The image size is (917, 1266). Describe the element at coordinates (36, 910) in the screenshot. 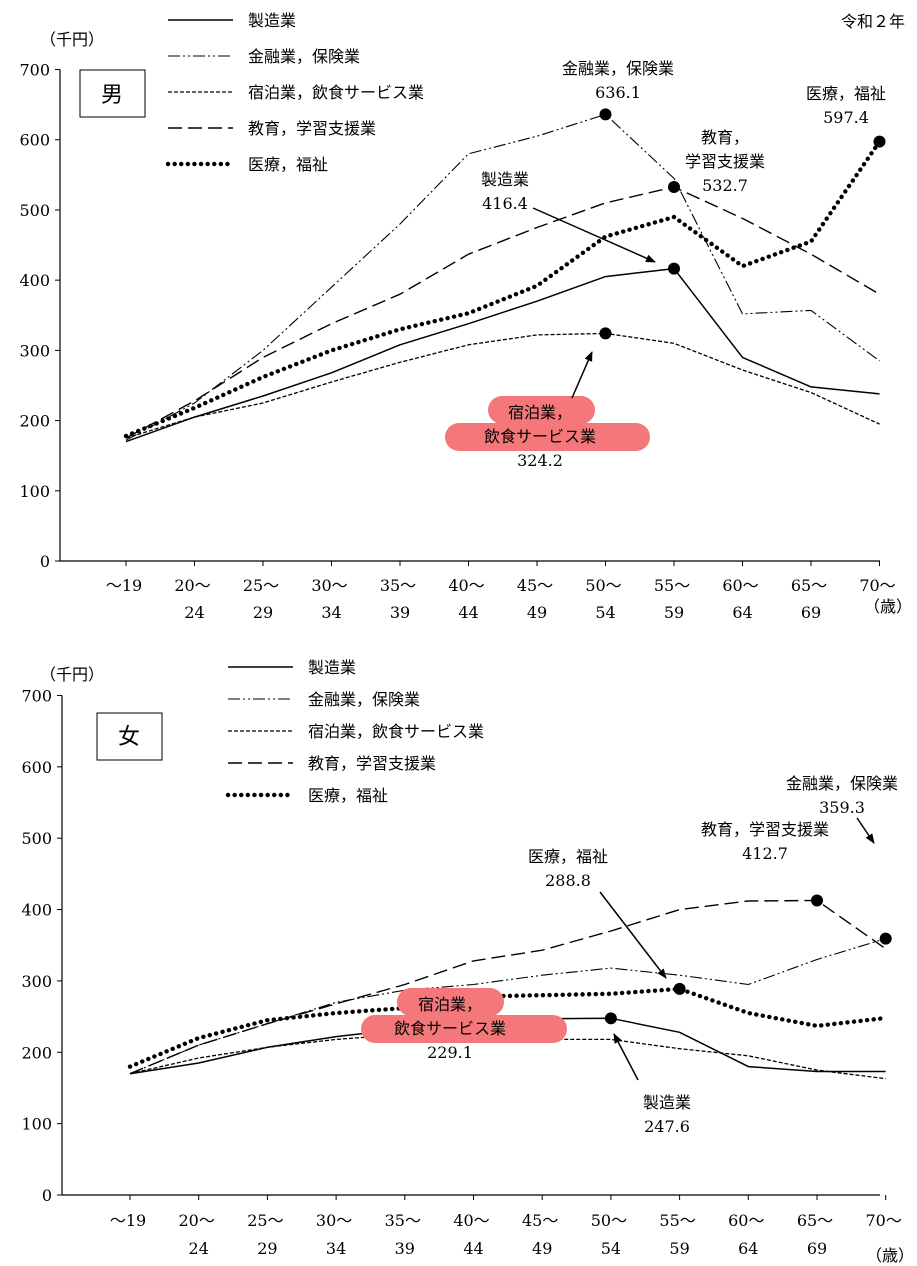

I see `y-tick-label: 400` at that location.